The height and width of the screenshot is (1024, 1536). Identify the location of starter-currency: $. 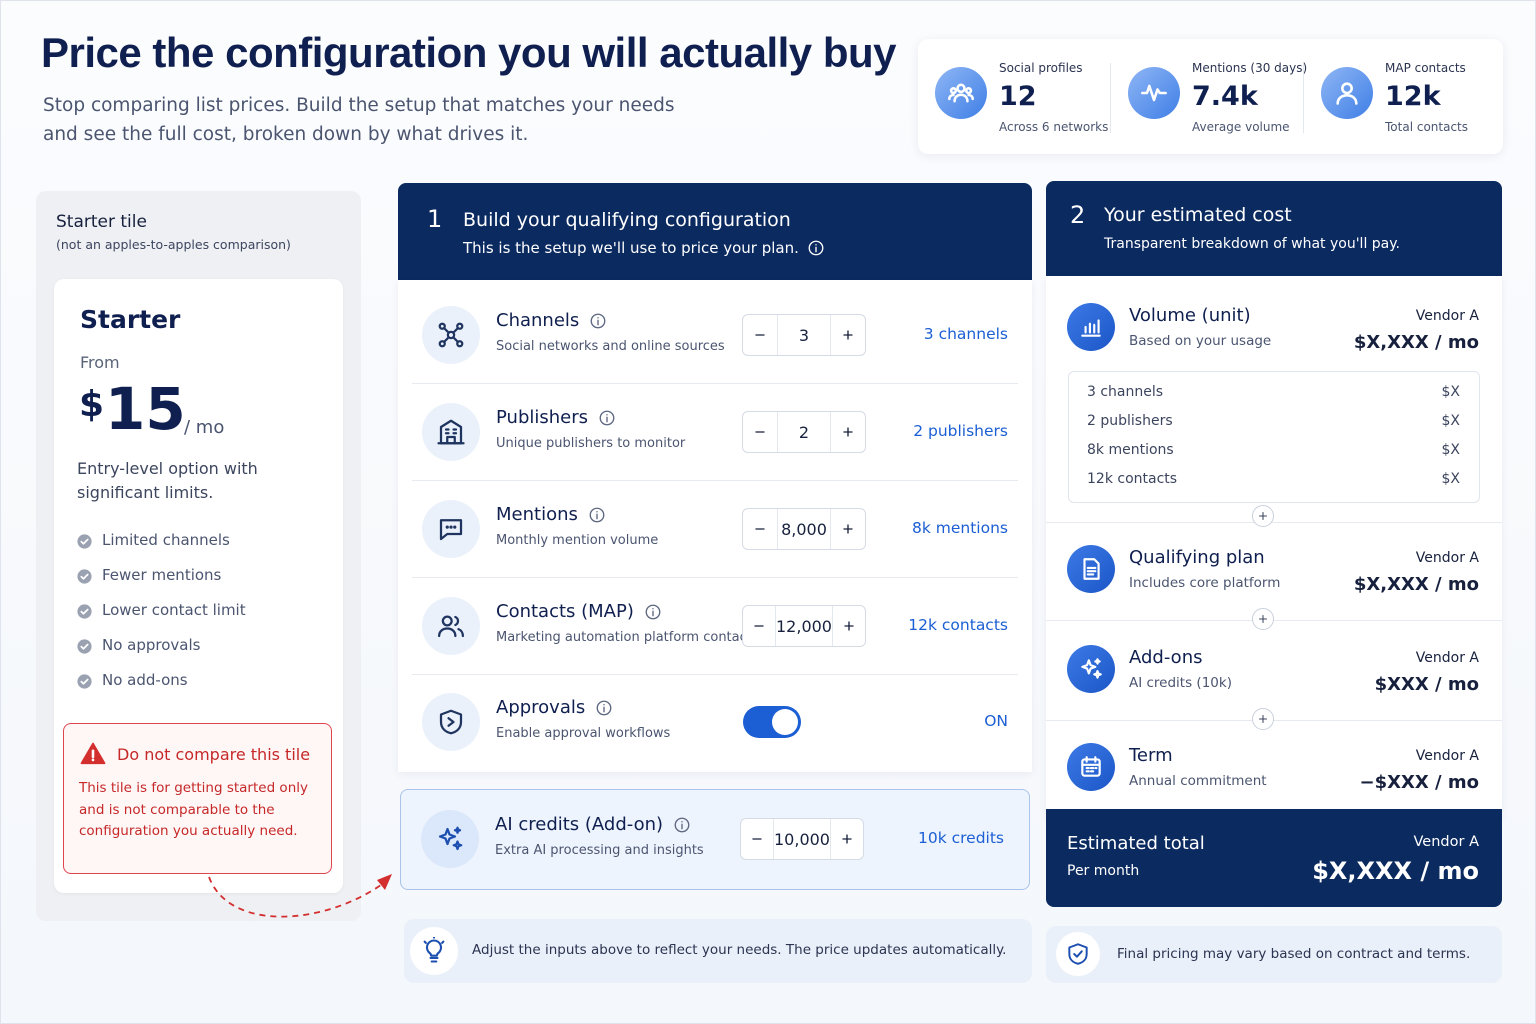
(92, 404).